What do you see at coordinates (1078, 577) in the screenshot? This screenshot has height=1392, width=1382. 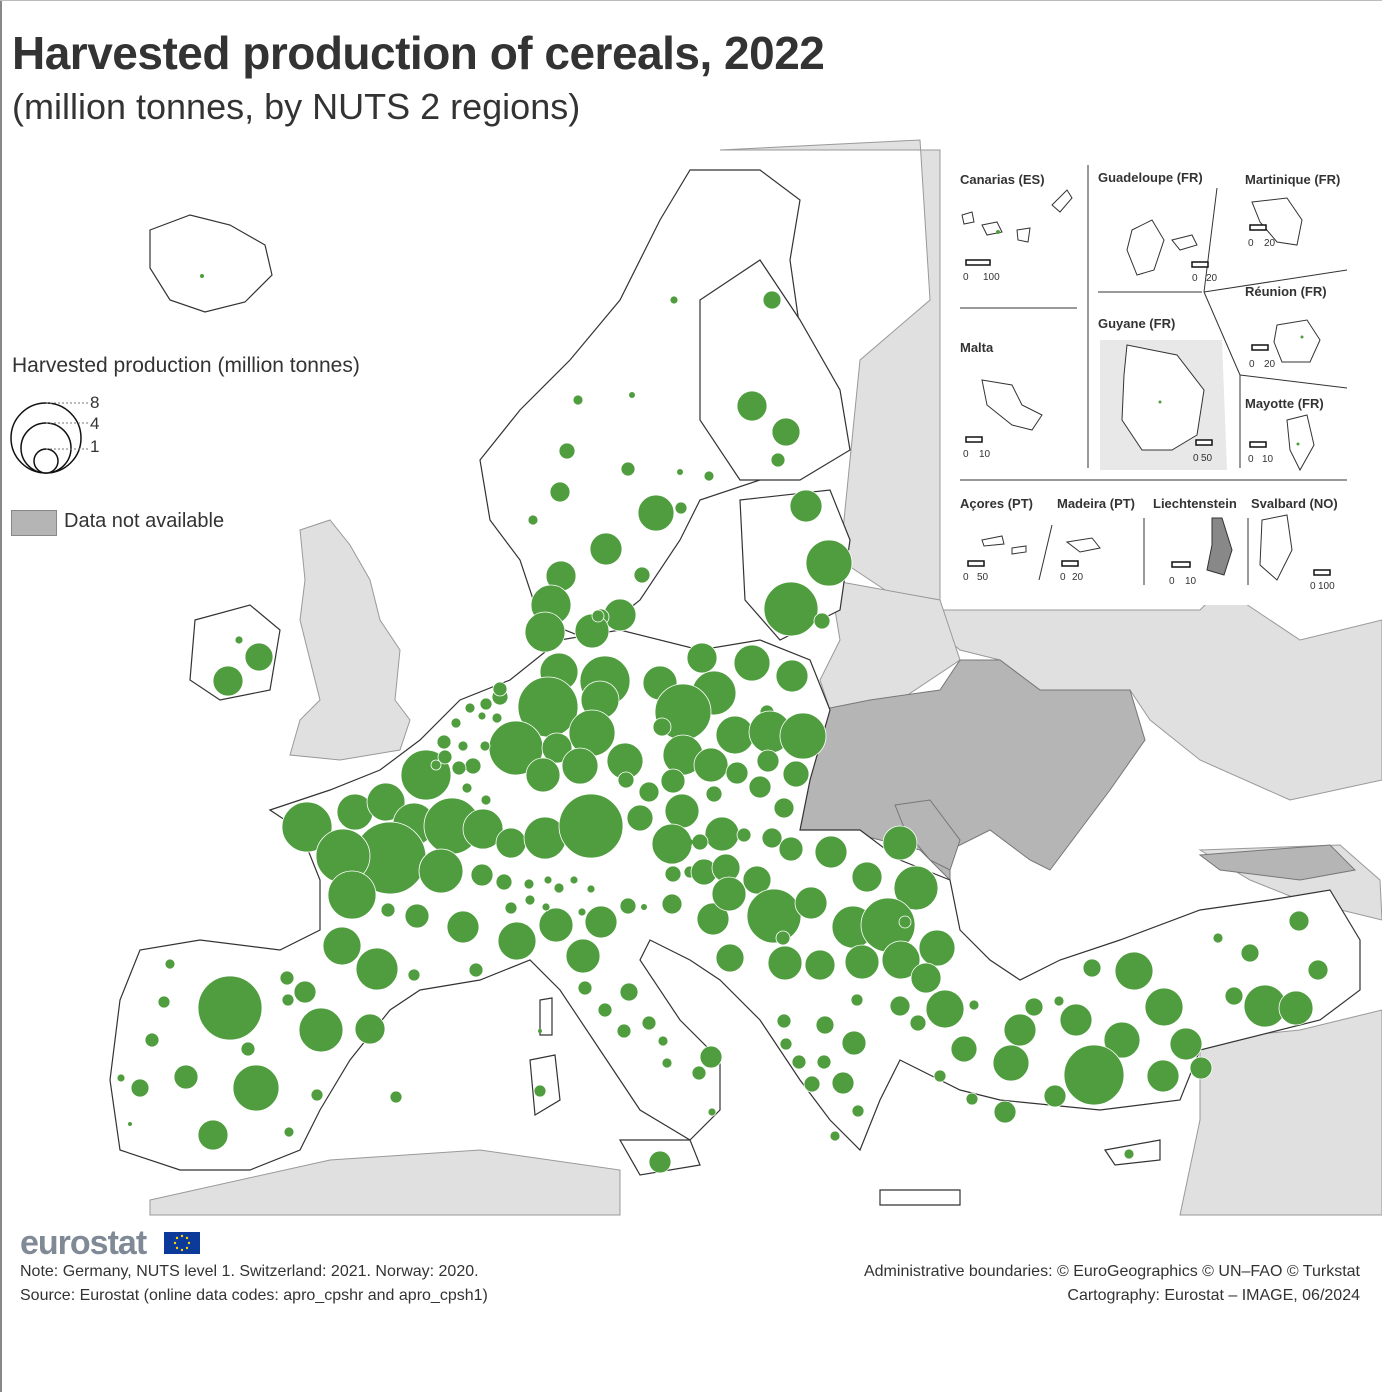 I see `scale-madeira-end: 20` at bounding box center [1078, 577].